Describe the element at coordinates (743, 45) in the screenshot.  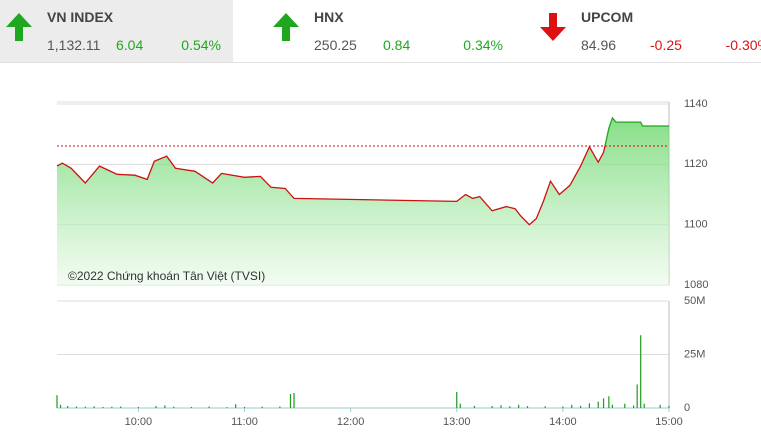
I see `index-percent: -0.30%` at that location.